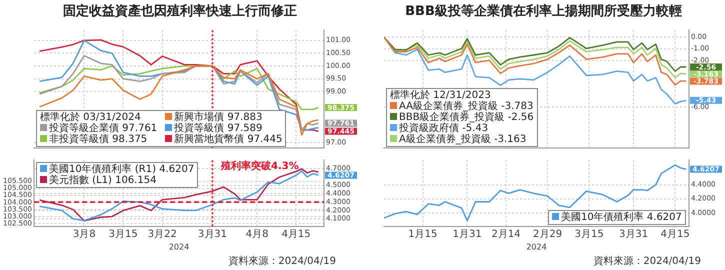  What do you see at coordinates (547, 234) in the screenshot?
I see `x-tick-label: 2月29` at bounding box center [547, 234].